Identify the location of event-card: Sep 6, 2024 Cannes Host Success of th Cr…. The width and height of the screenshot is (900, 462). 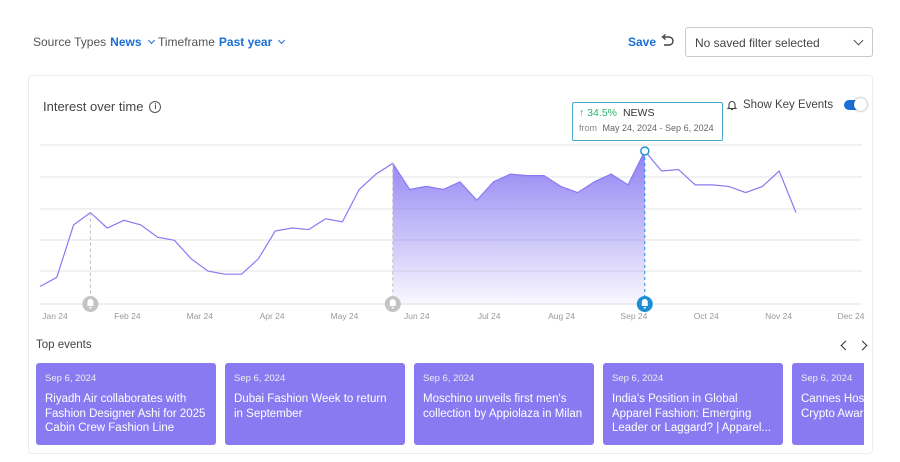
(828, 404).